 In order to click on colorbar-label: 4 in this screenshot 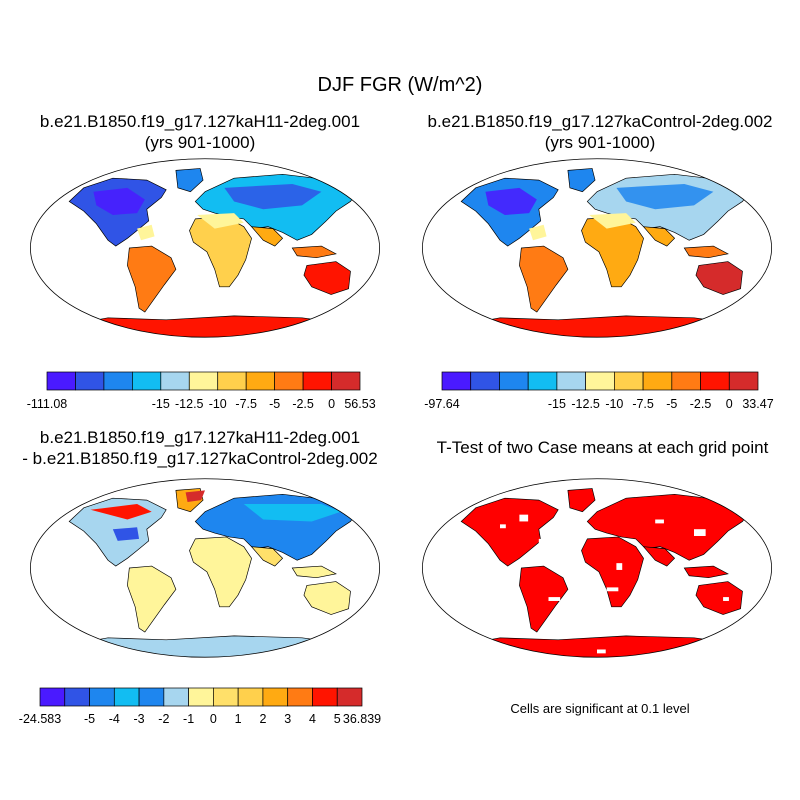, I will do `click(312, 719)`.